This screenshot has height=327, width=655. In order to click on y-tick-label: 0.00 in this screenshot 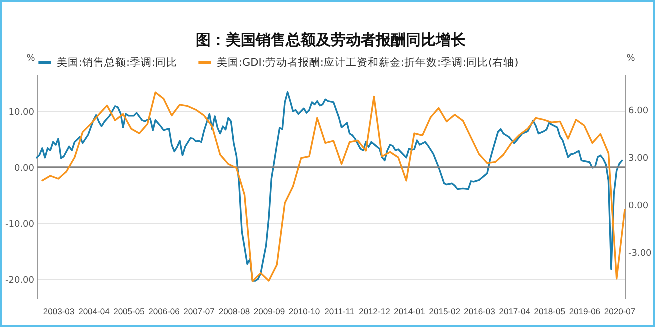, I will do `click(24, 169)`.